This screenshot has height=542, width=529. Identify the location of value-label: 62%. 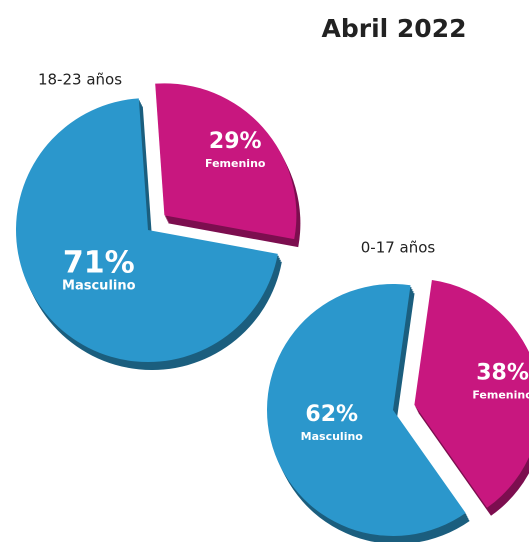
(331, 414).